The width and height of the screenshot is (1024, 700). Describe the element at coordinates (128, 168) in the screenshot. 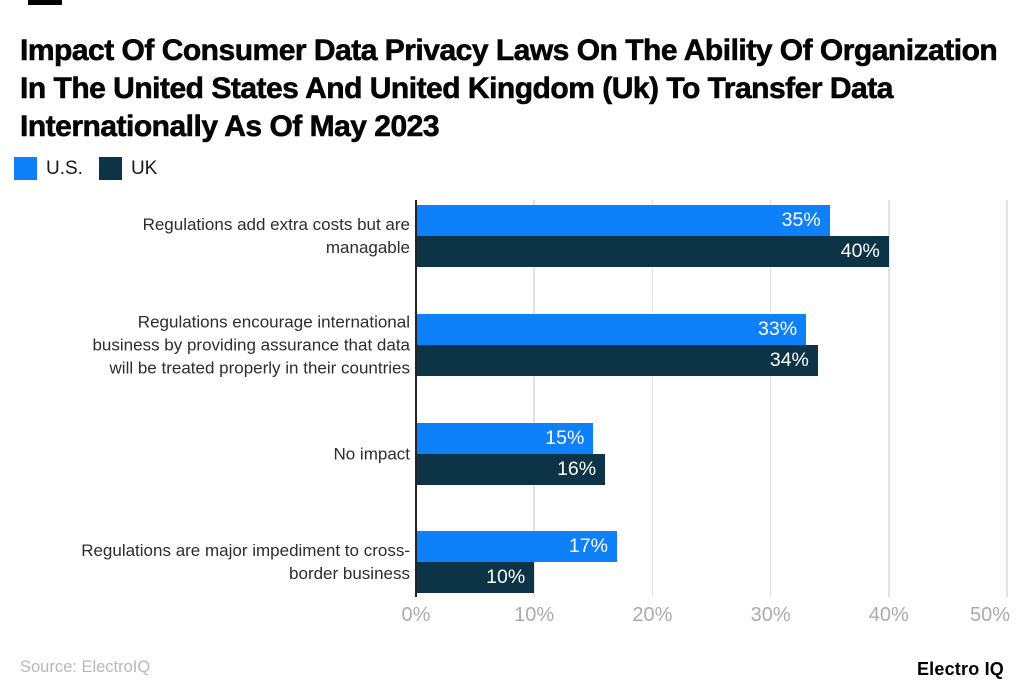

I see `legend-item-uk: UK` at that location.